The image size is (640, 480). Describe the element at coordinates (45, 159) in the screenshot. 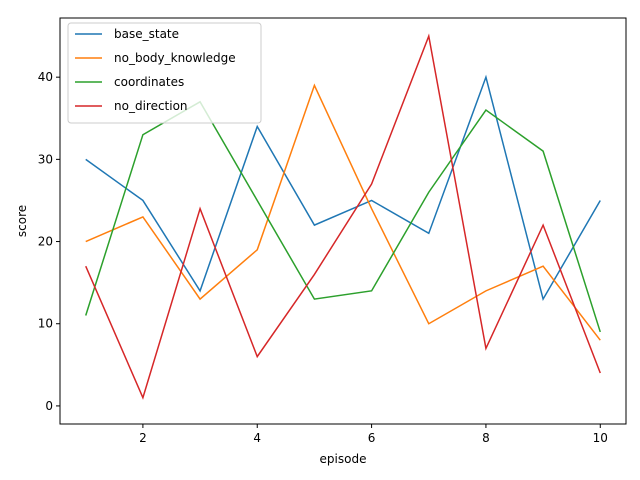

I see `y-tick-label: 30` at that location.